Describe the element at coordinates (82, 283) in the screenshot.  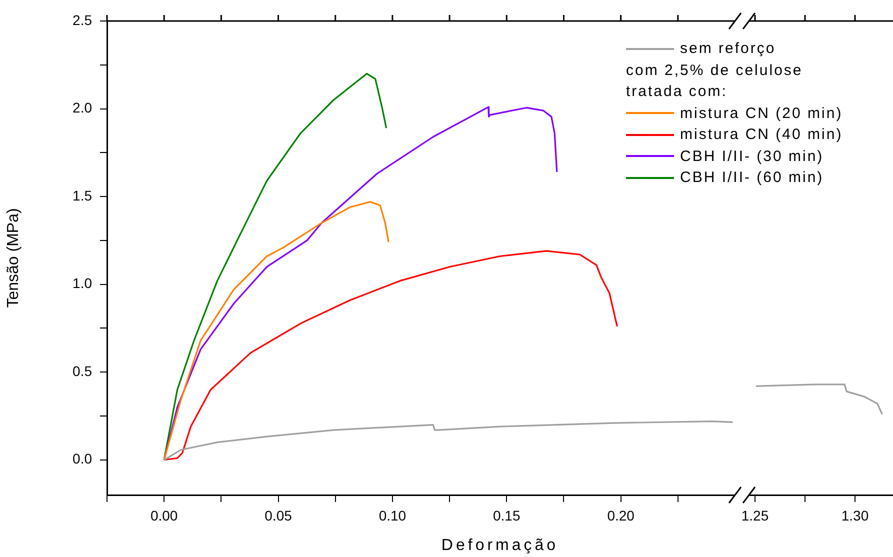
I see `y-tick-label: 1.0` at that location.